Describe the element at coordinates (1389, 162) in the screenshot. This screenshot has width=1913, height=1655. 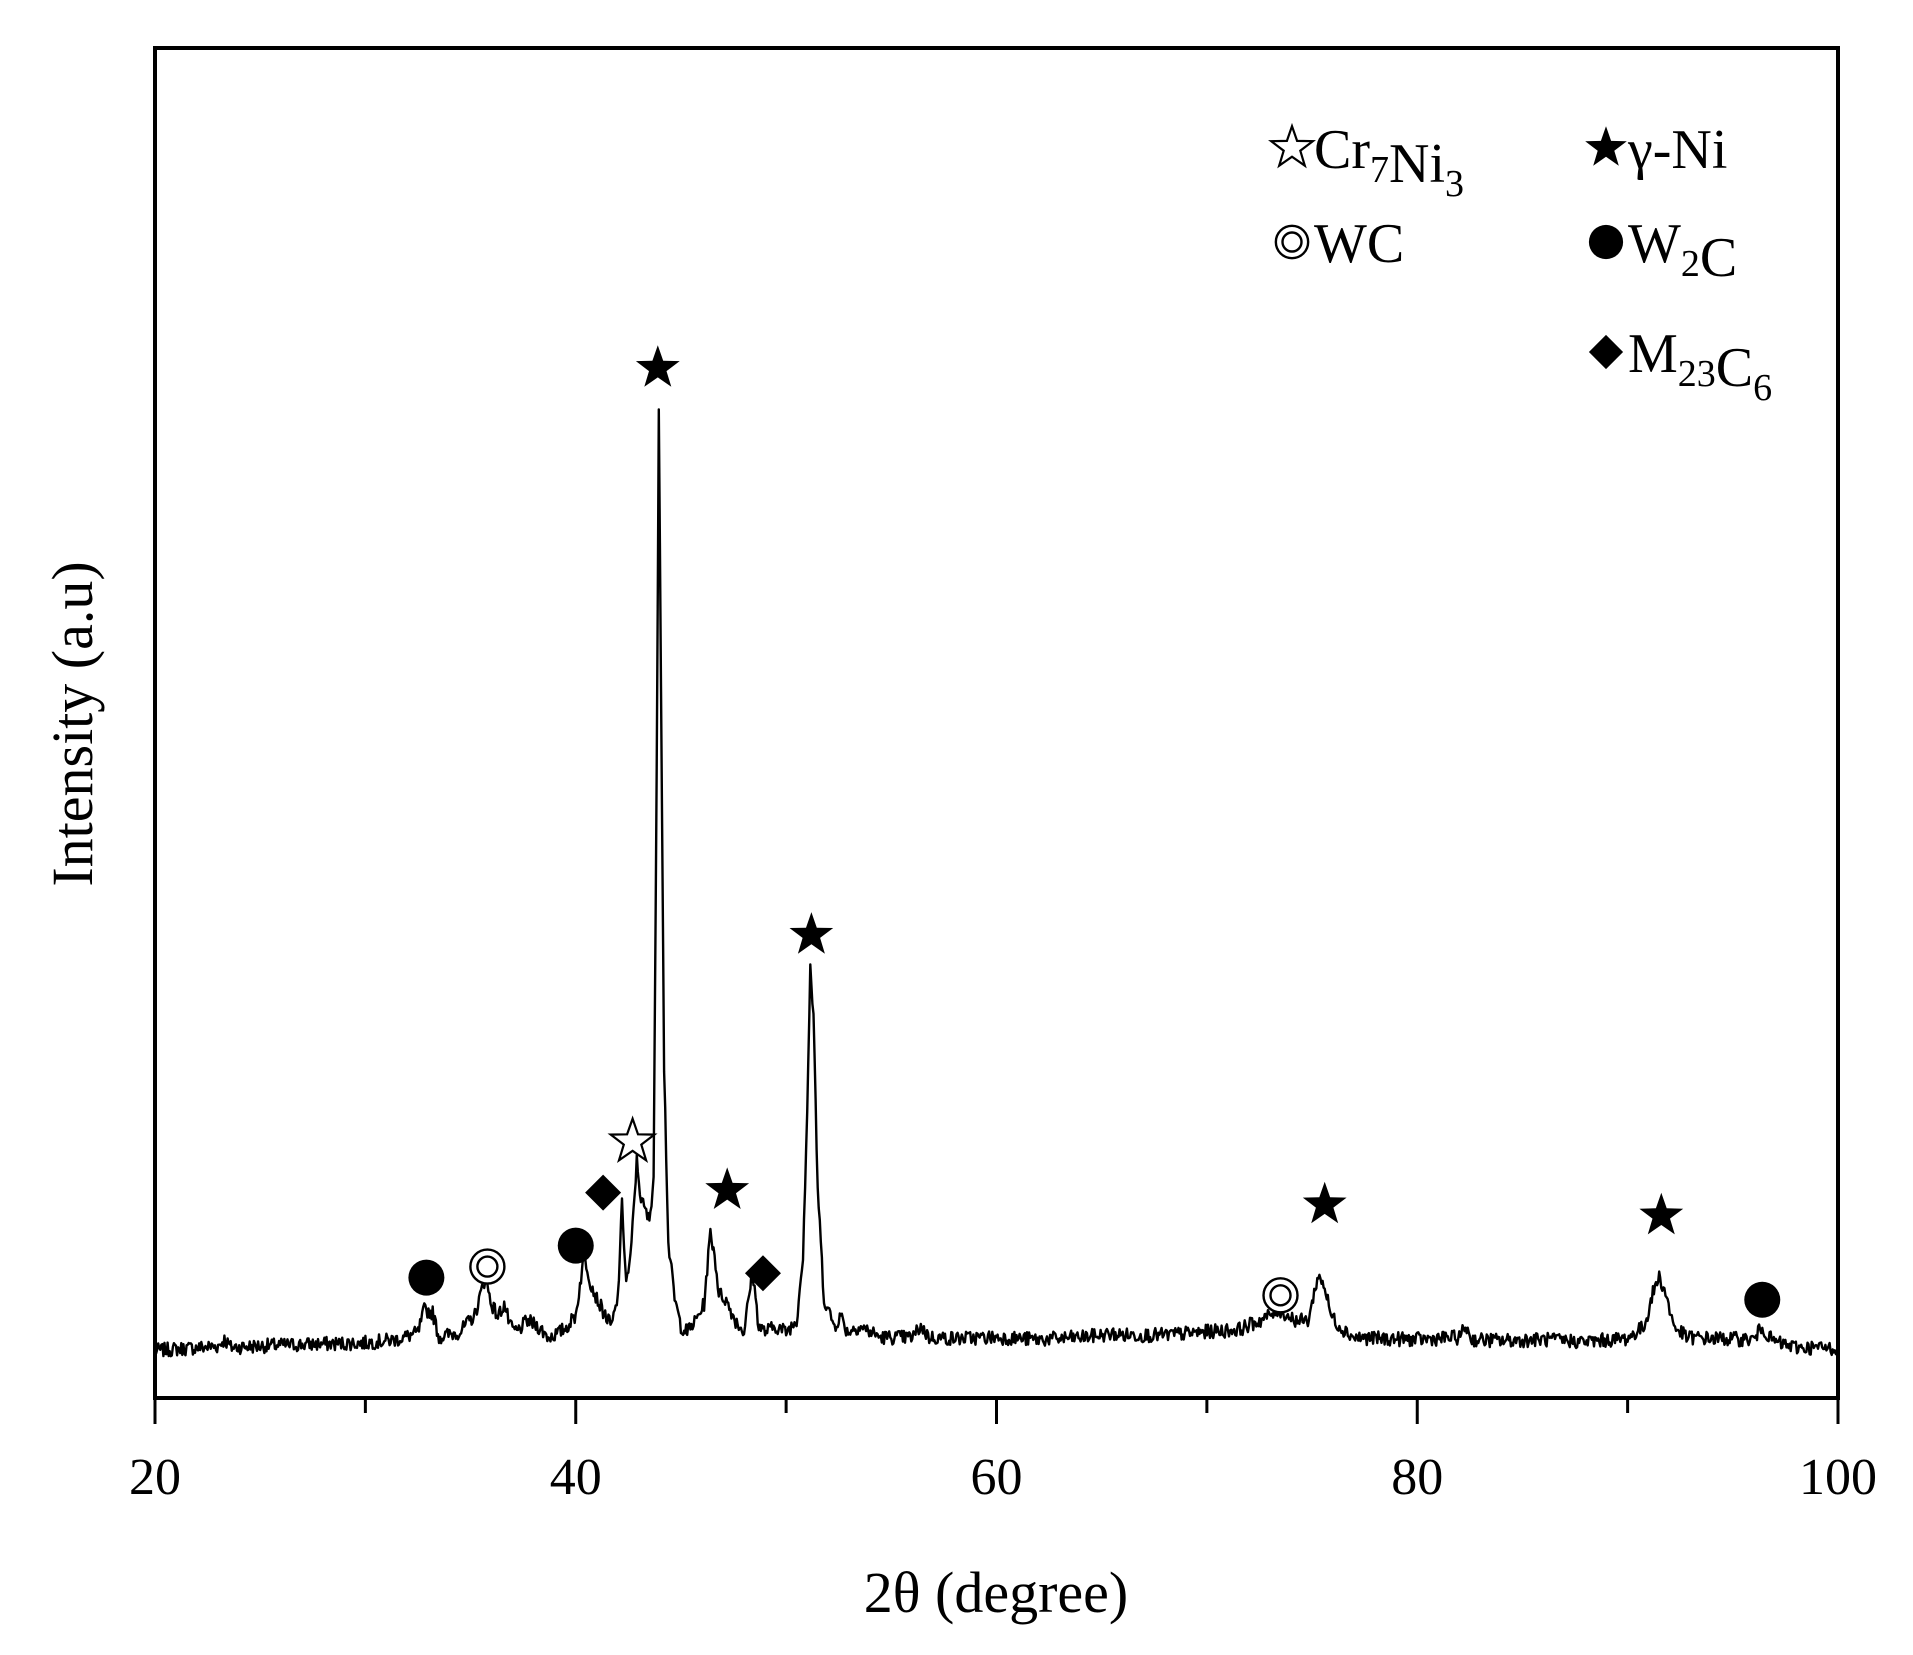
I see `legend-label: Cr7Ni3` at that location.